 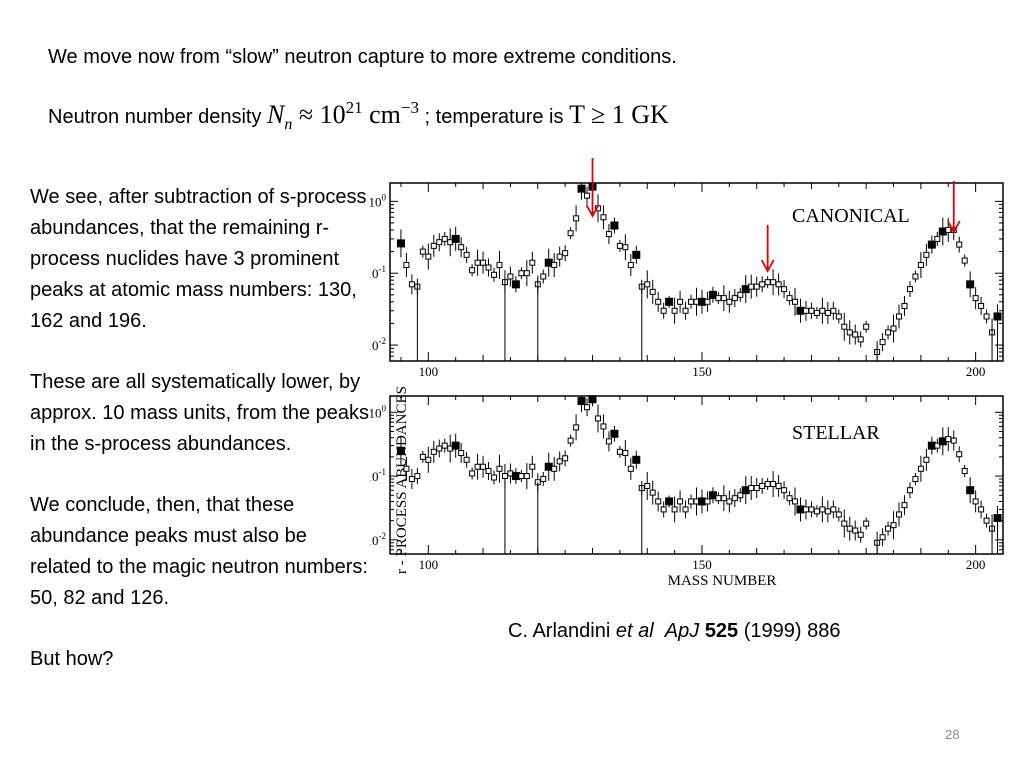 What do you see at coordinates (402, 480) in the screenshot?
I see `y-axis-label: r - PROCESS ABUNDANCES` at bounding box center [402, 480].